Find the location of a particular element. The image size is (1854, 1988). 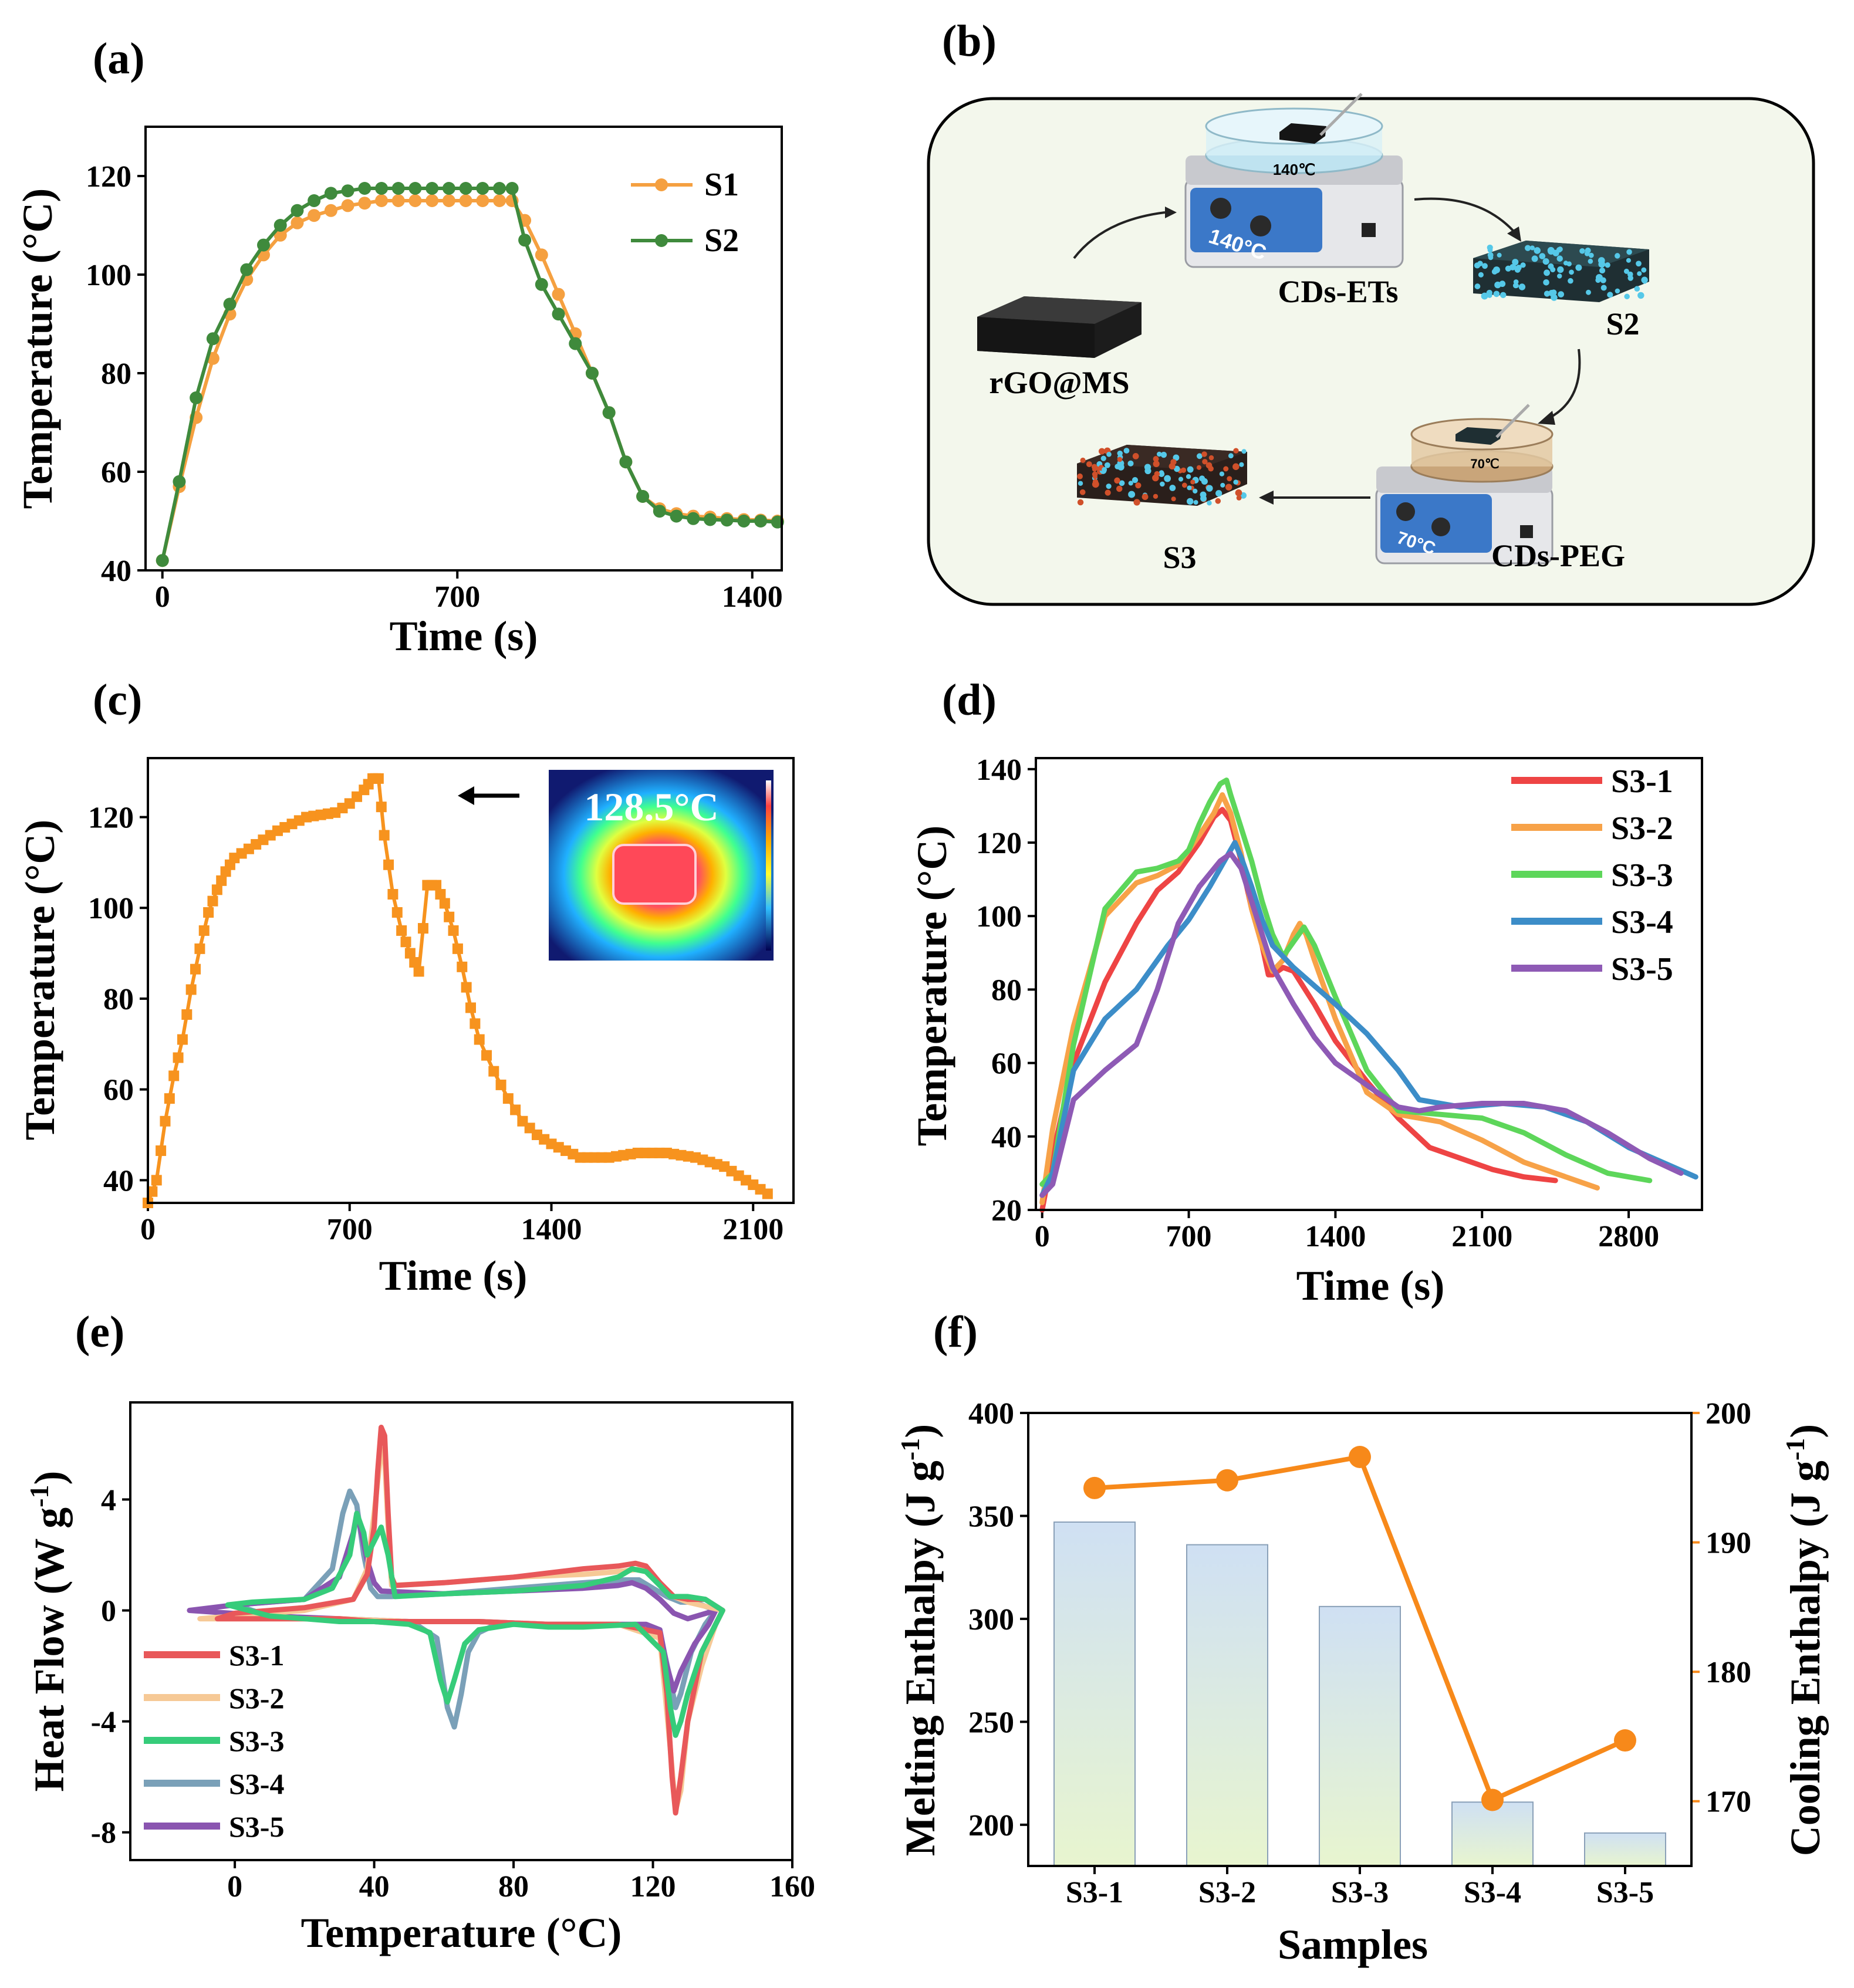

sponge-s3 is located at coordinates (1162, 476).